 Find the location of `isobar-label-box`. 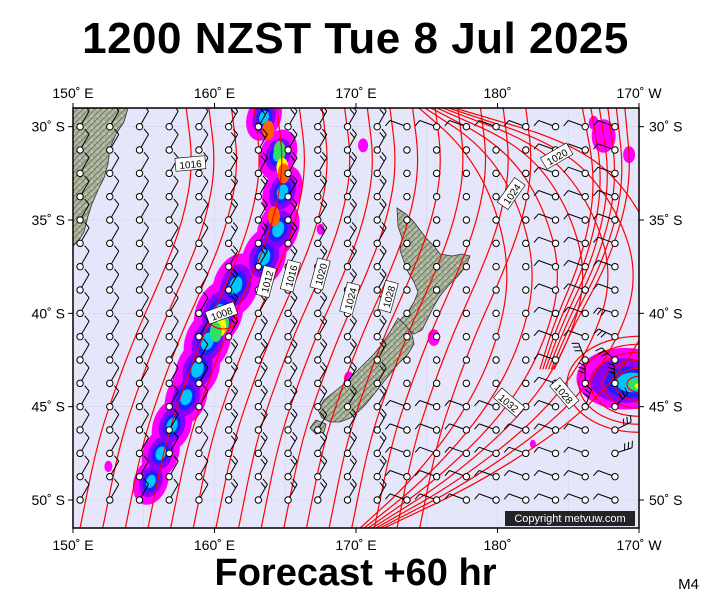

isobar-label-box is located at coordinates (564, 393).